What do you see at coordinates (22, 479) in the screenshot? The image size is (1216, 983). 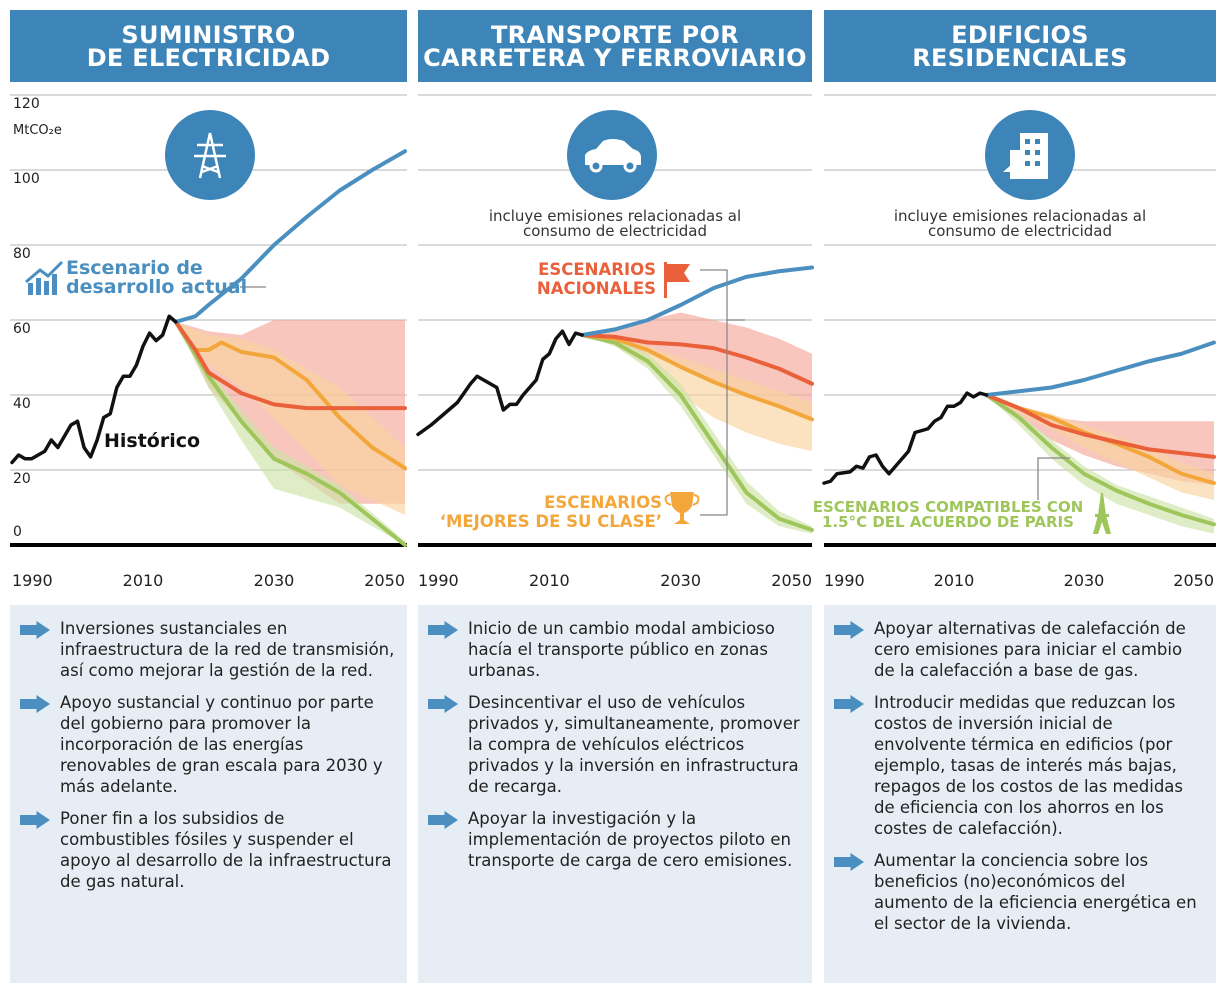 I see `y-tick-label: 20` at bounding box center [22, 479].